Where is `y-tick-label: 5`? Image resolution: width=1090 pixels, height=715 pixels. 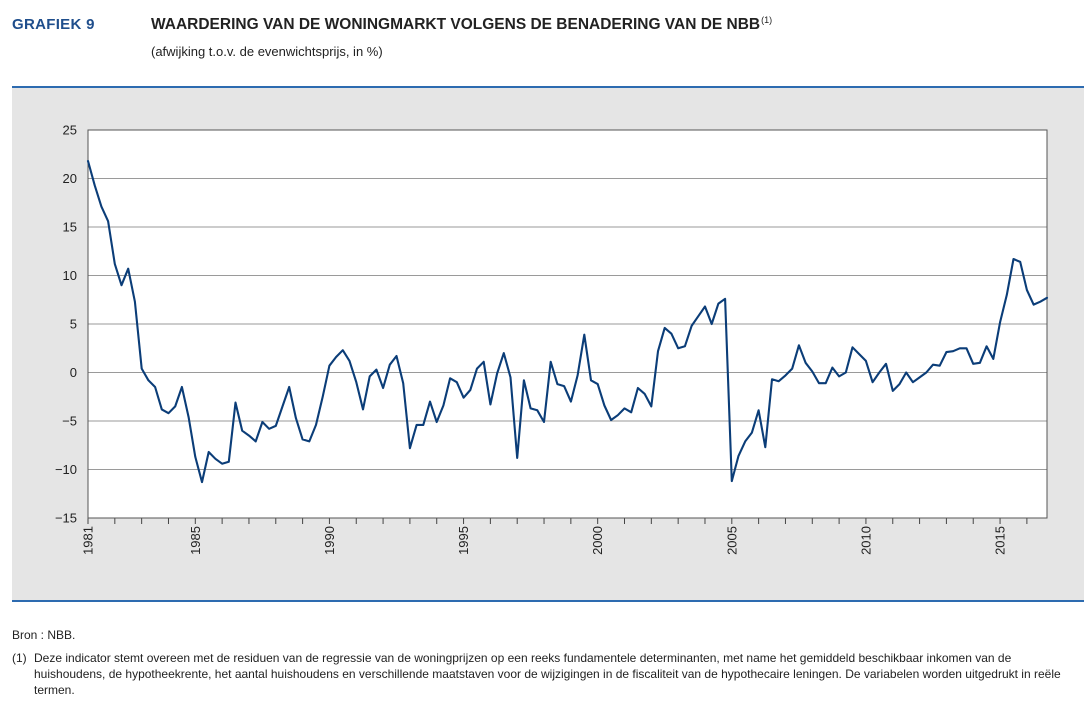 y-tick-label: 5 is located at coordinates (73, 324).